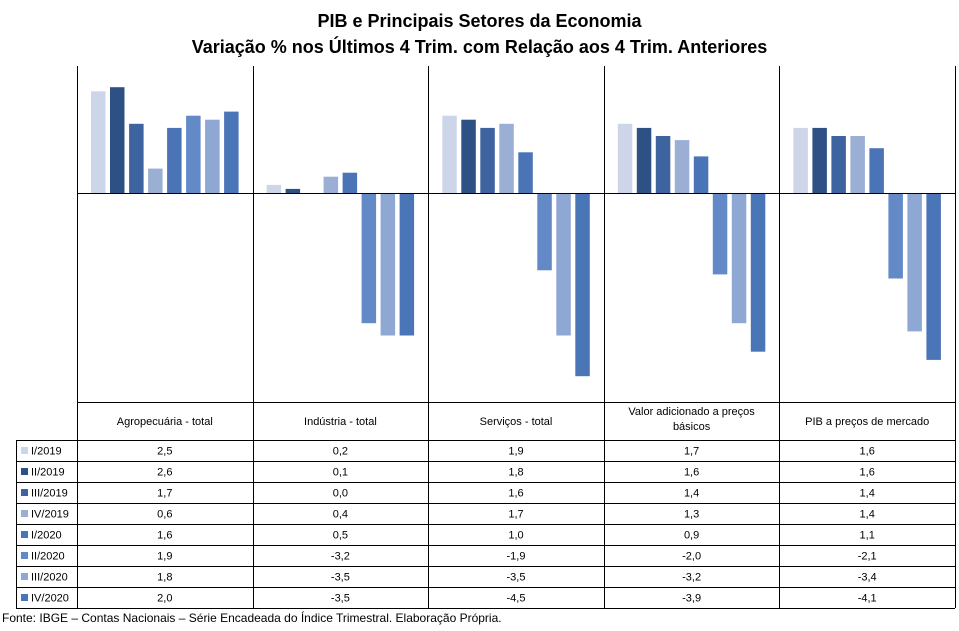 The image size is (959, 631). What do you see at coordinates (164, 557) in the screenshot?
I see `data-label: 1,9` at bounding box center [164, 557].